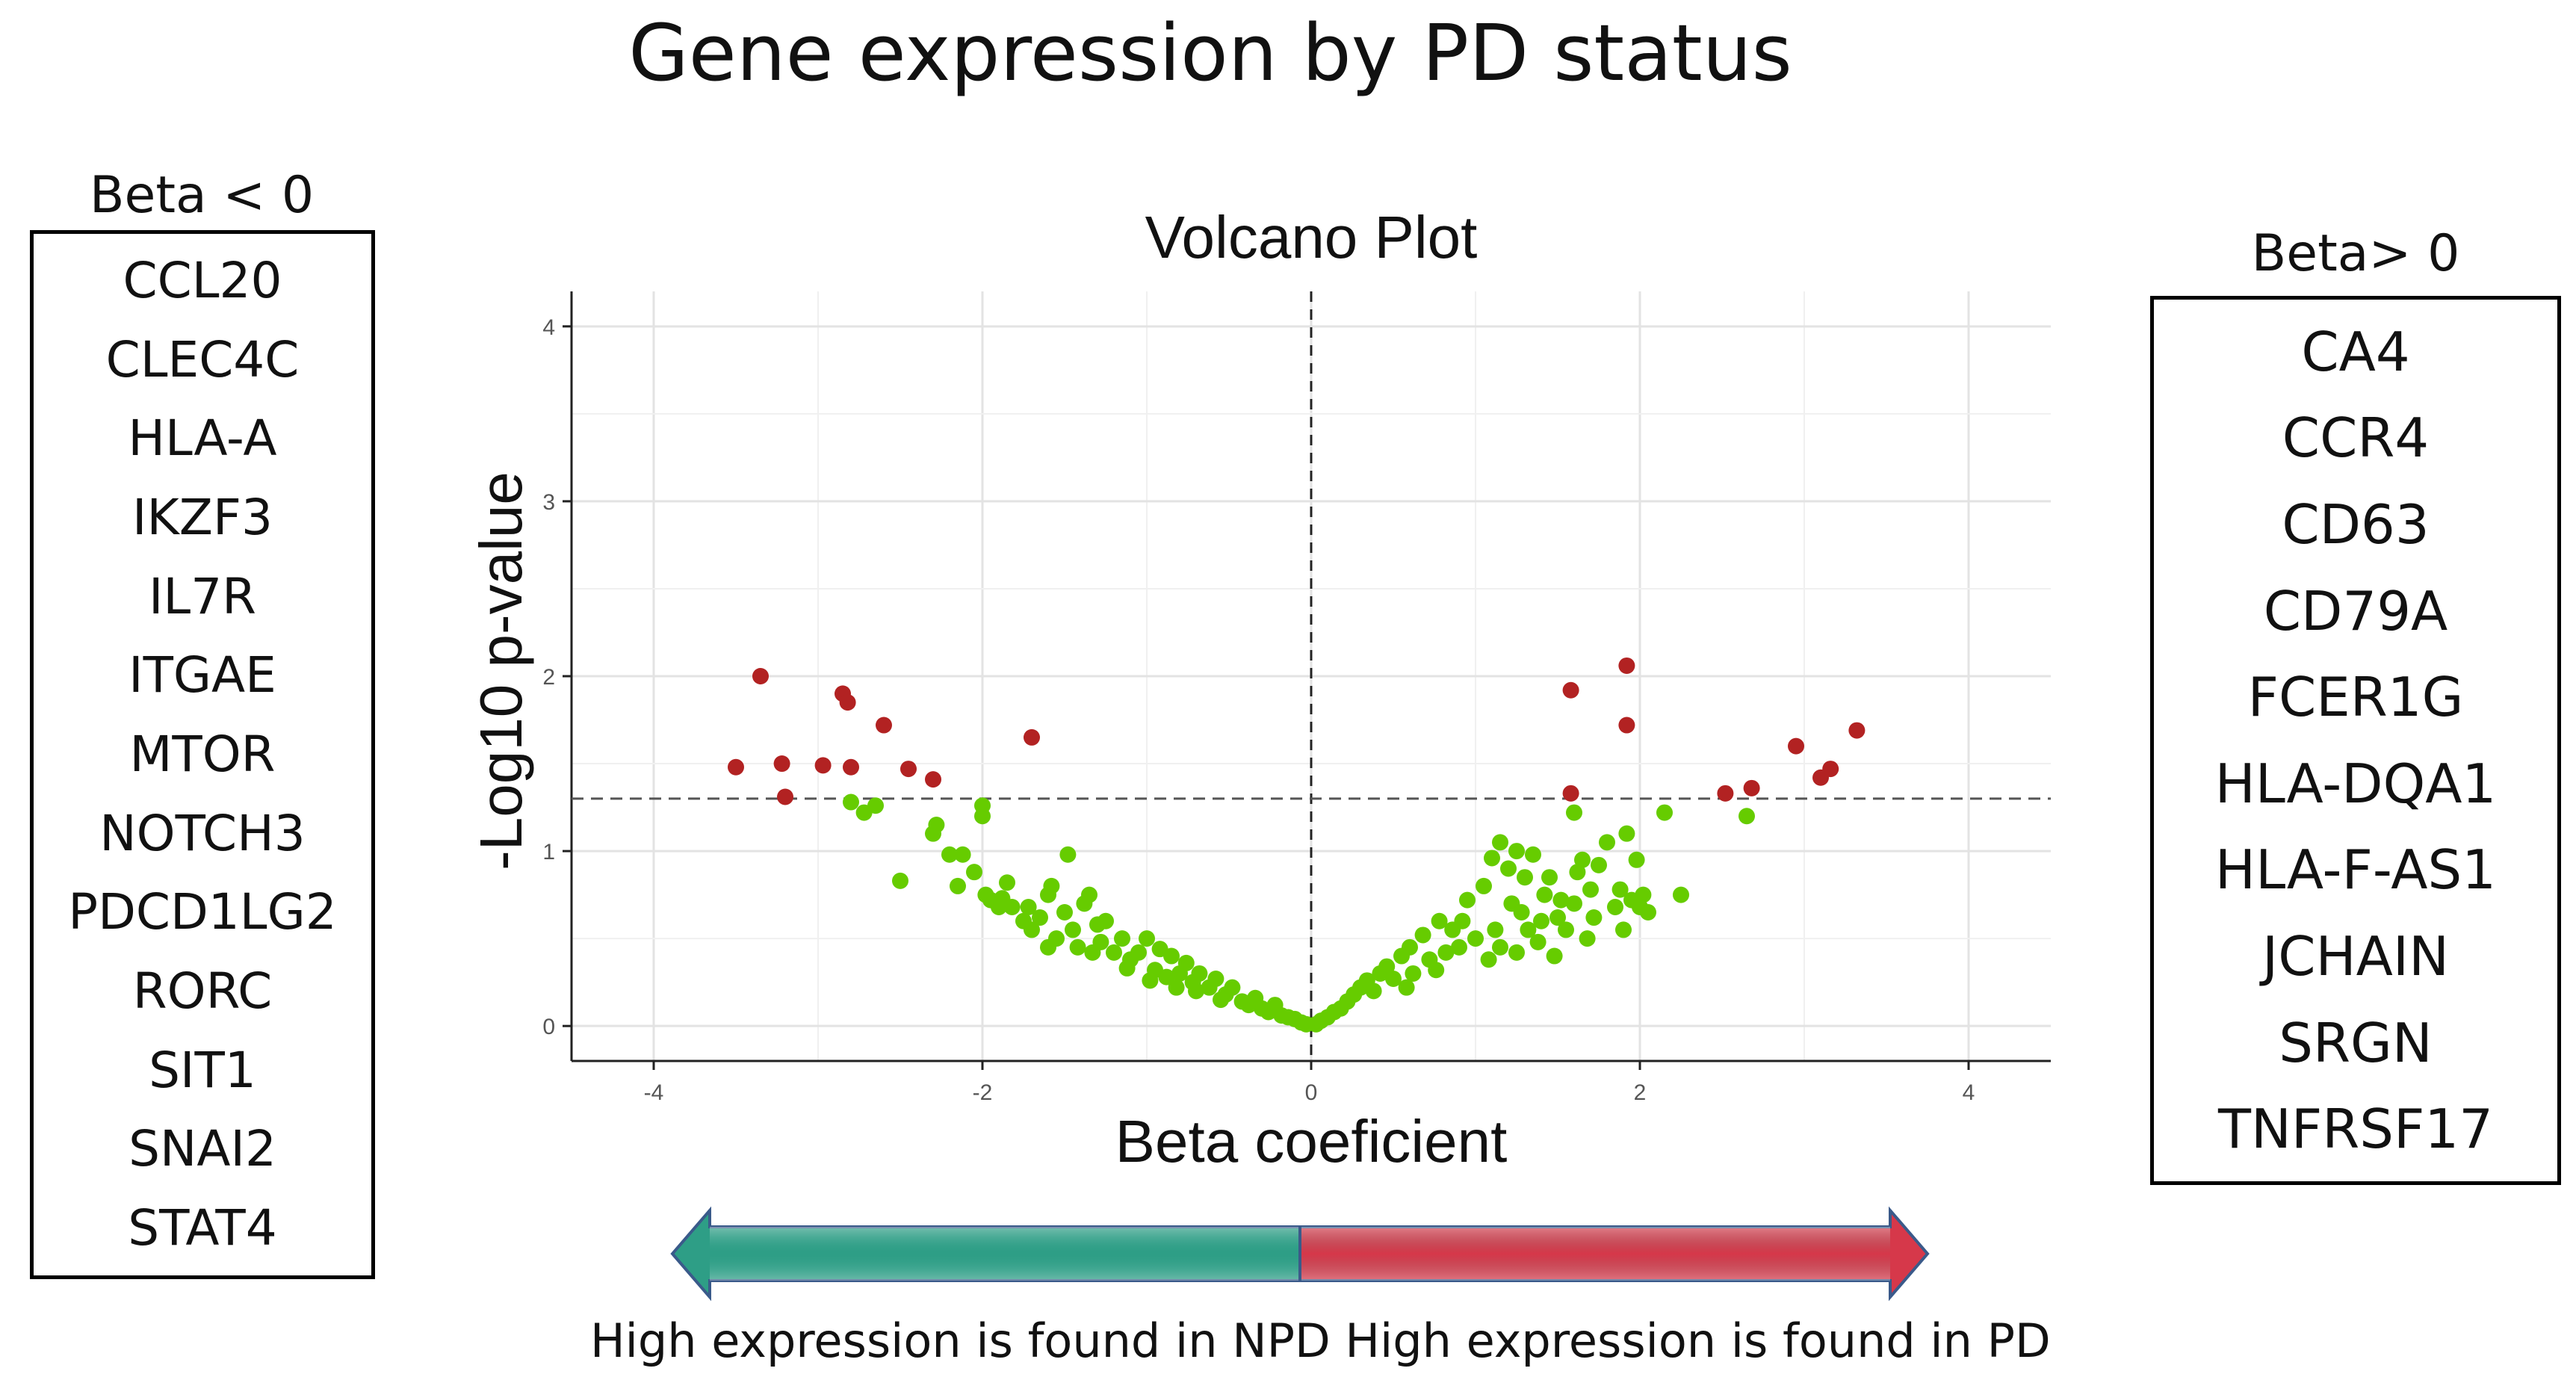 The image size is (2576, 1383). I want to click on y-axis-label: -Log10 p-value, so click(501, 670).